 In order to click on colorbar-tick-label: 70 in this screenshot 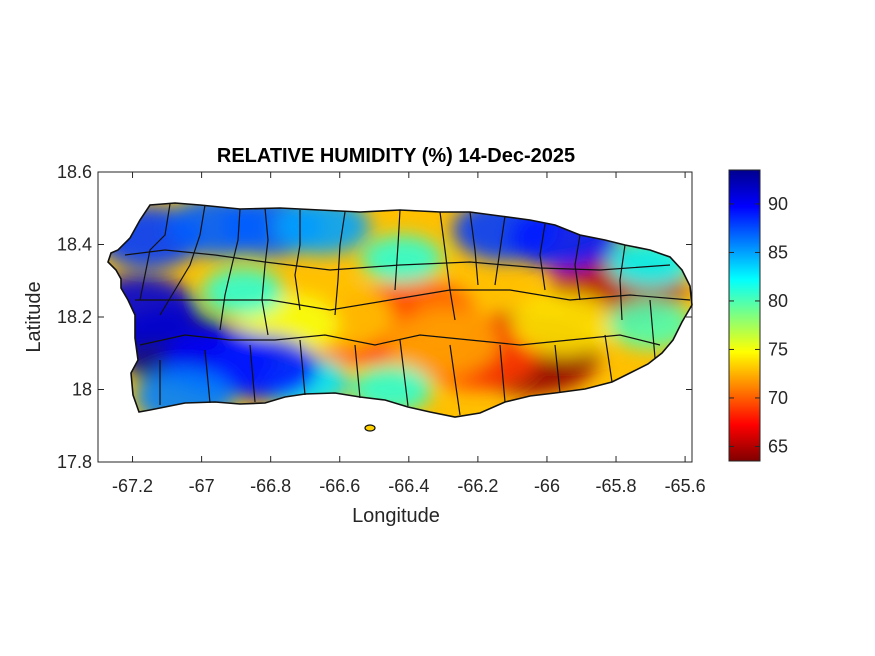, I will do `click(778, 398)`.